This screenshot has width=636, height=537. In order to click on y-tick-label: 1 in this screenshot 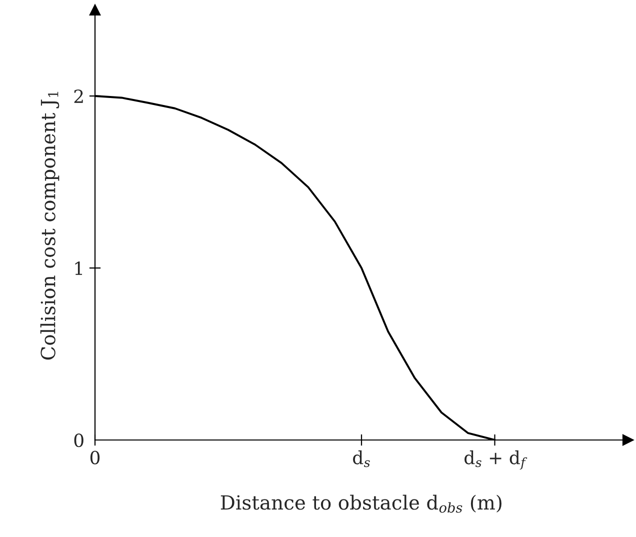, I will do `click(78, 268)`.